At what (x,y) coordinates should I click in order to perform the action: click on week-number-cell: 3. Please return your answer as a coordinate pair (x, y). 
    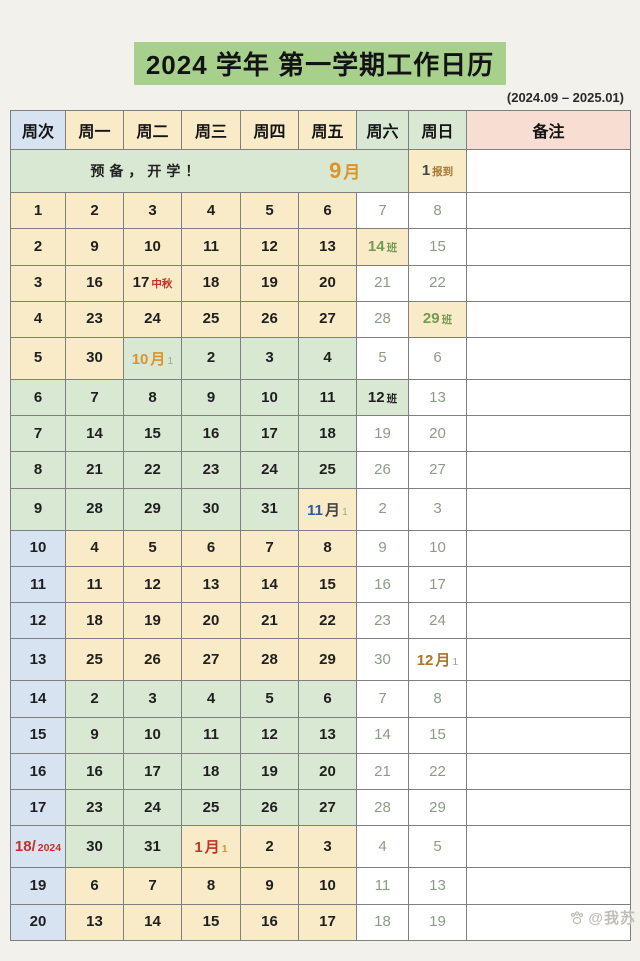
    Looking at the image, I should click on (38, 283).